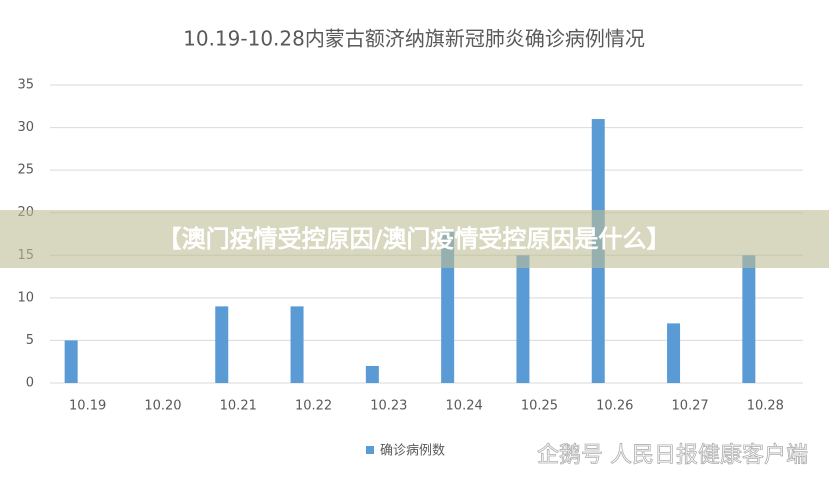 This screenshot has width=829, height=488. Describe the element at coordinates (25, 297) in the screenshot. I see `y-tick-label: 10` at that location.